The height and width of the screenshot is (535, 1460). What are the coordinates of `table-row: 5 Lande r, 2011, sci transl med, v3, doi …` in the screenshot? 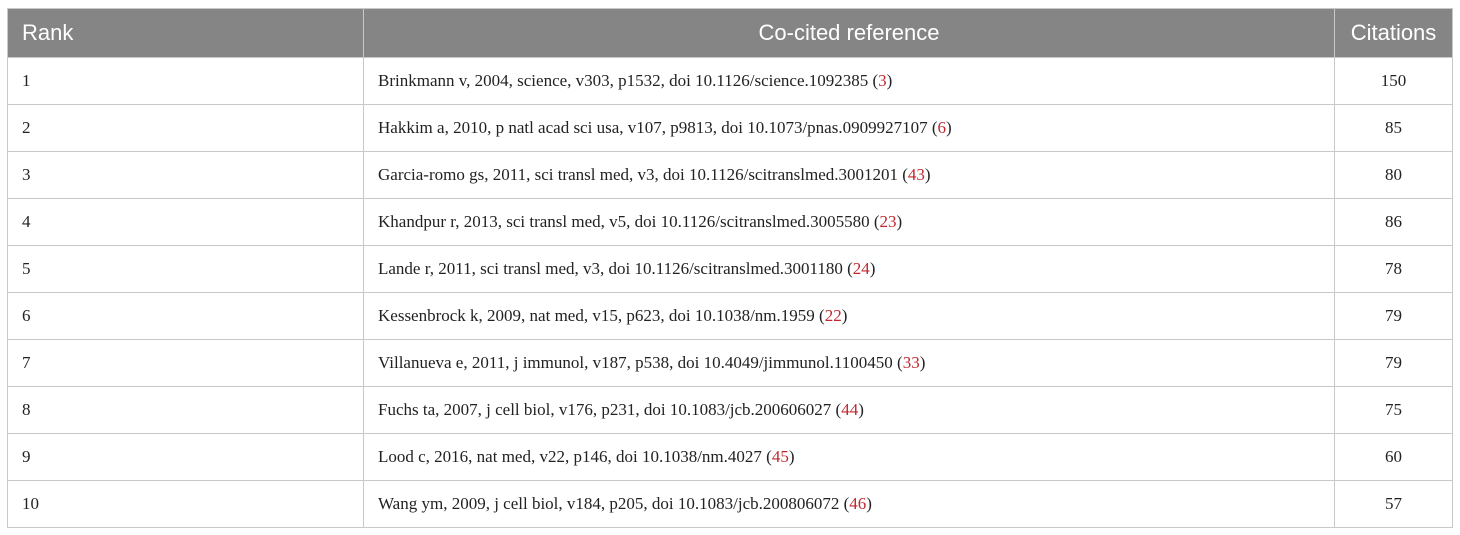 It's located at (730, 269).